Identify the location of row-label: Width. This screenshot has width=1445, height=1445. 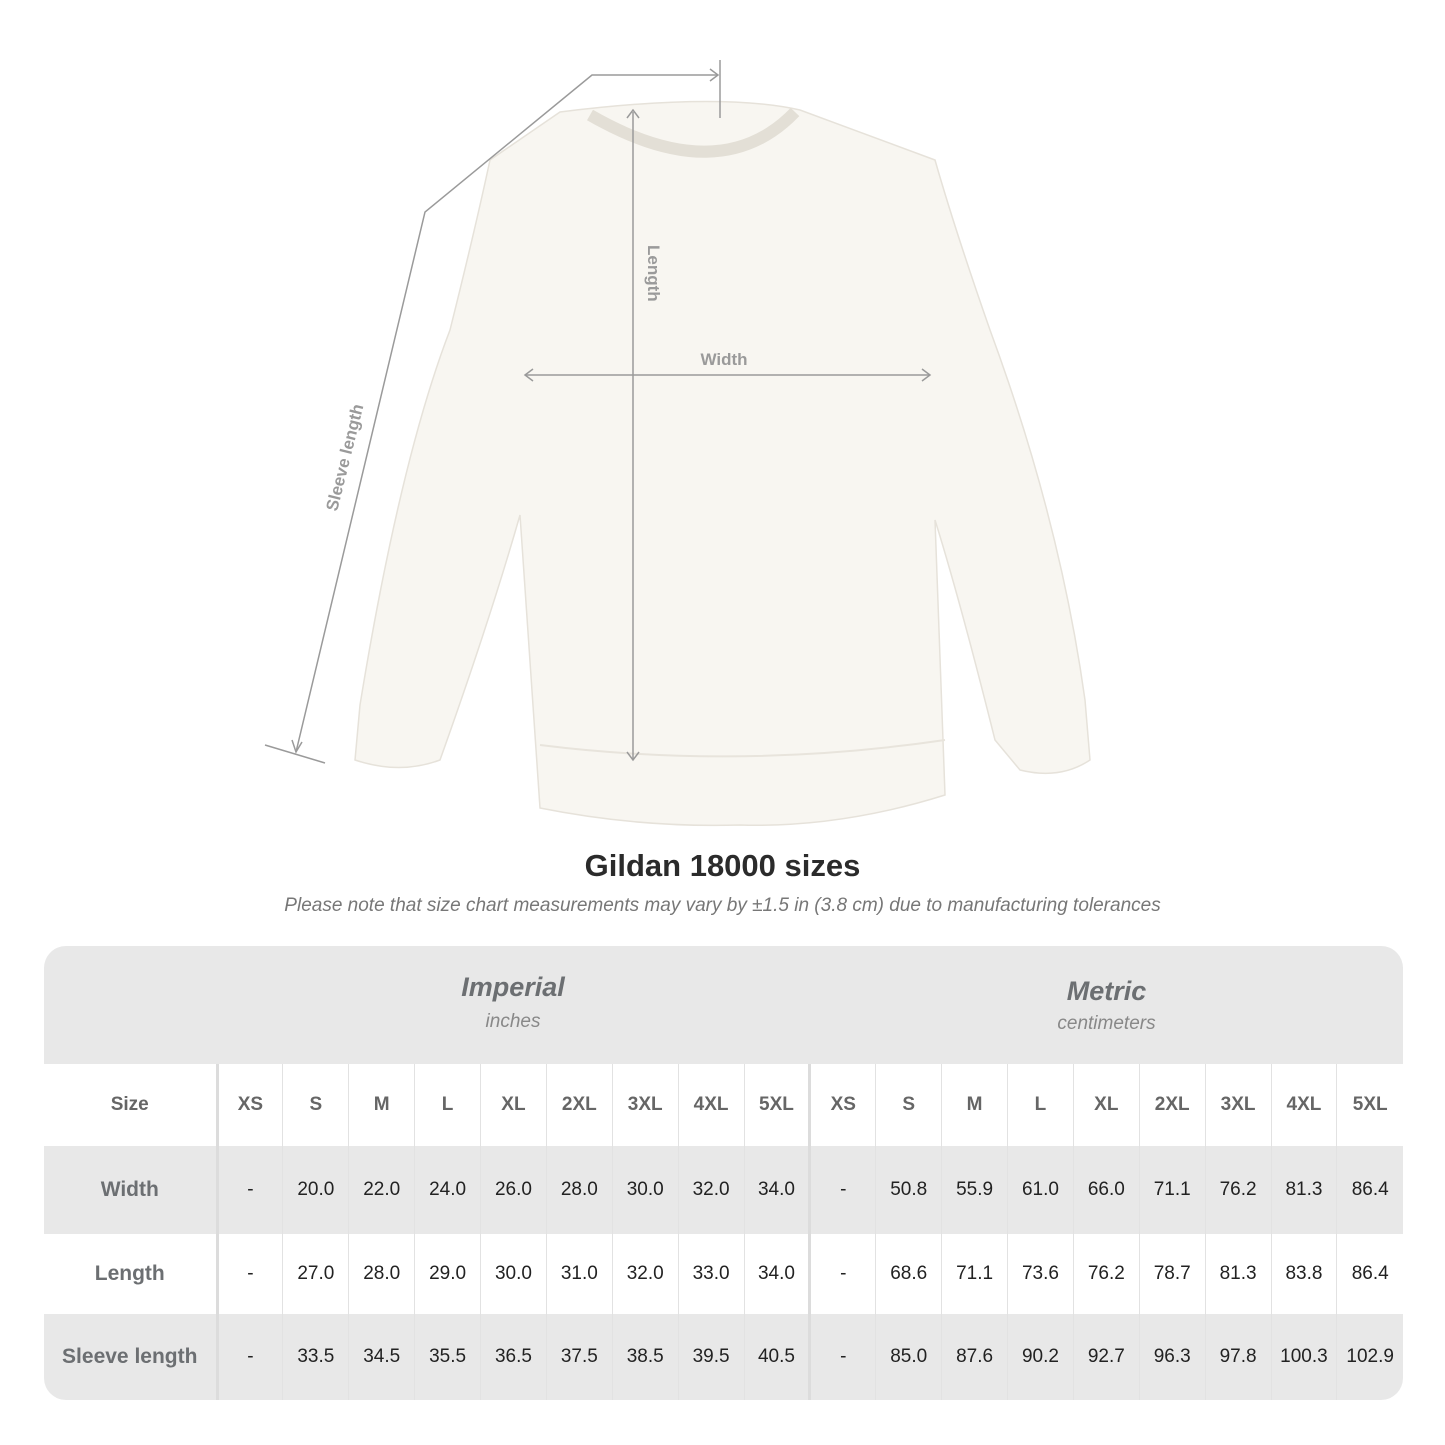
(131, 1190).